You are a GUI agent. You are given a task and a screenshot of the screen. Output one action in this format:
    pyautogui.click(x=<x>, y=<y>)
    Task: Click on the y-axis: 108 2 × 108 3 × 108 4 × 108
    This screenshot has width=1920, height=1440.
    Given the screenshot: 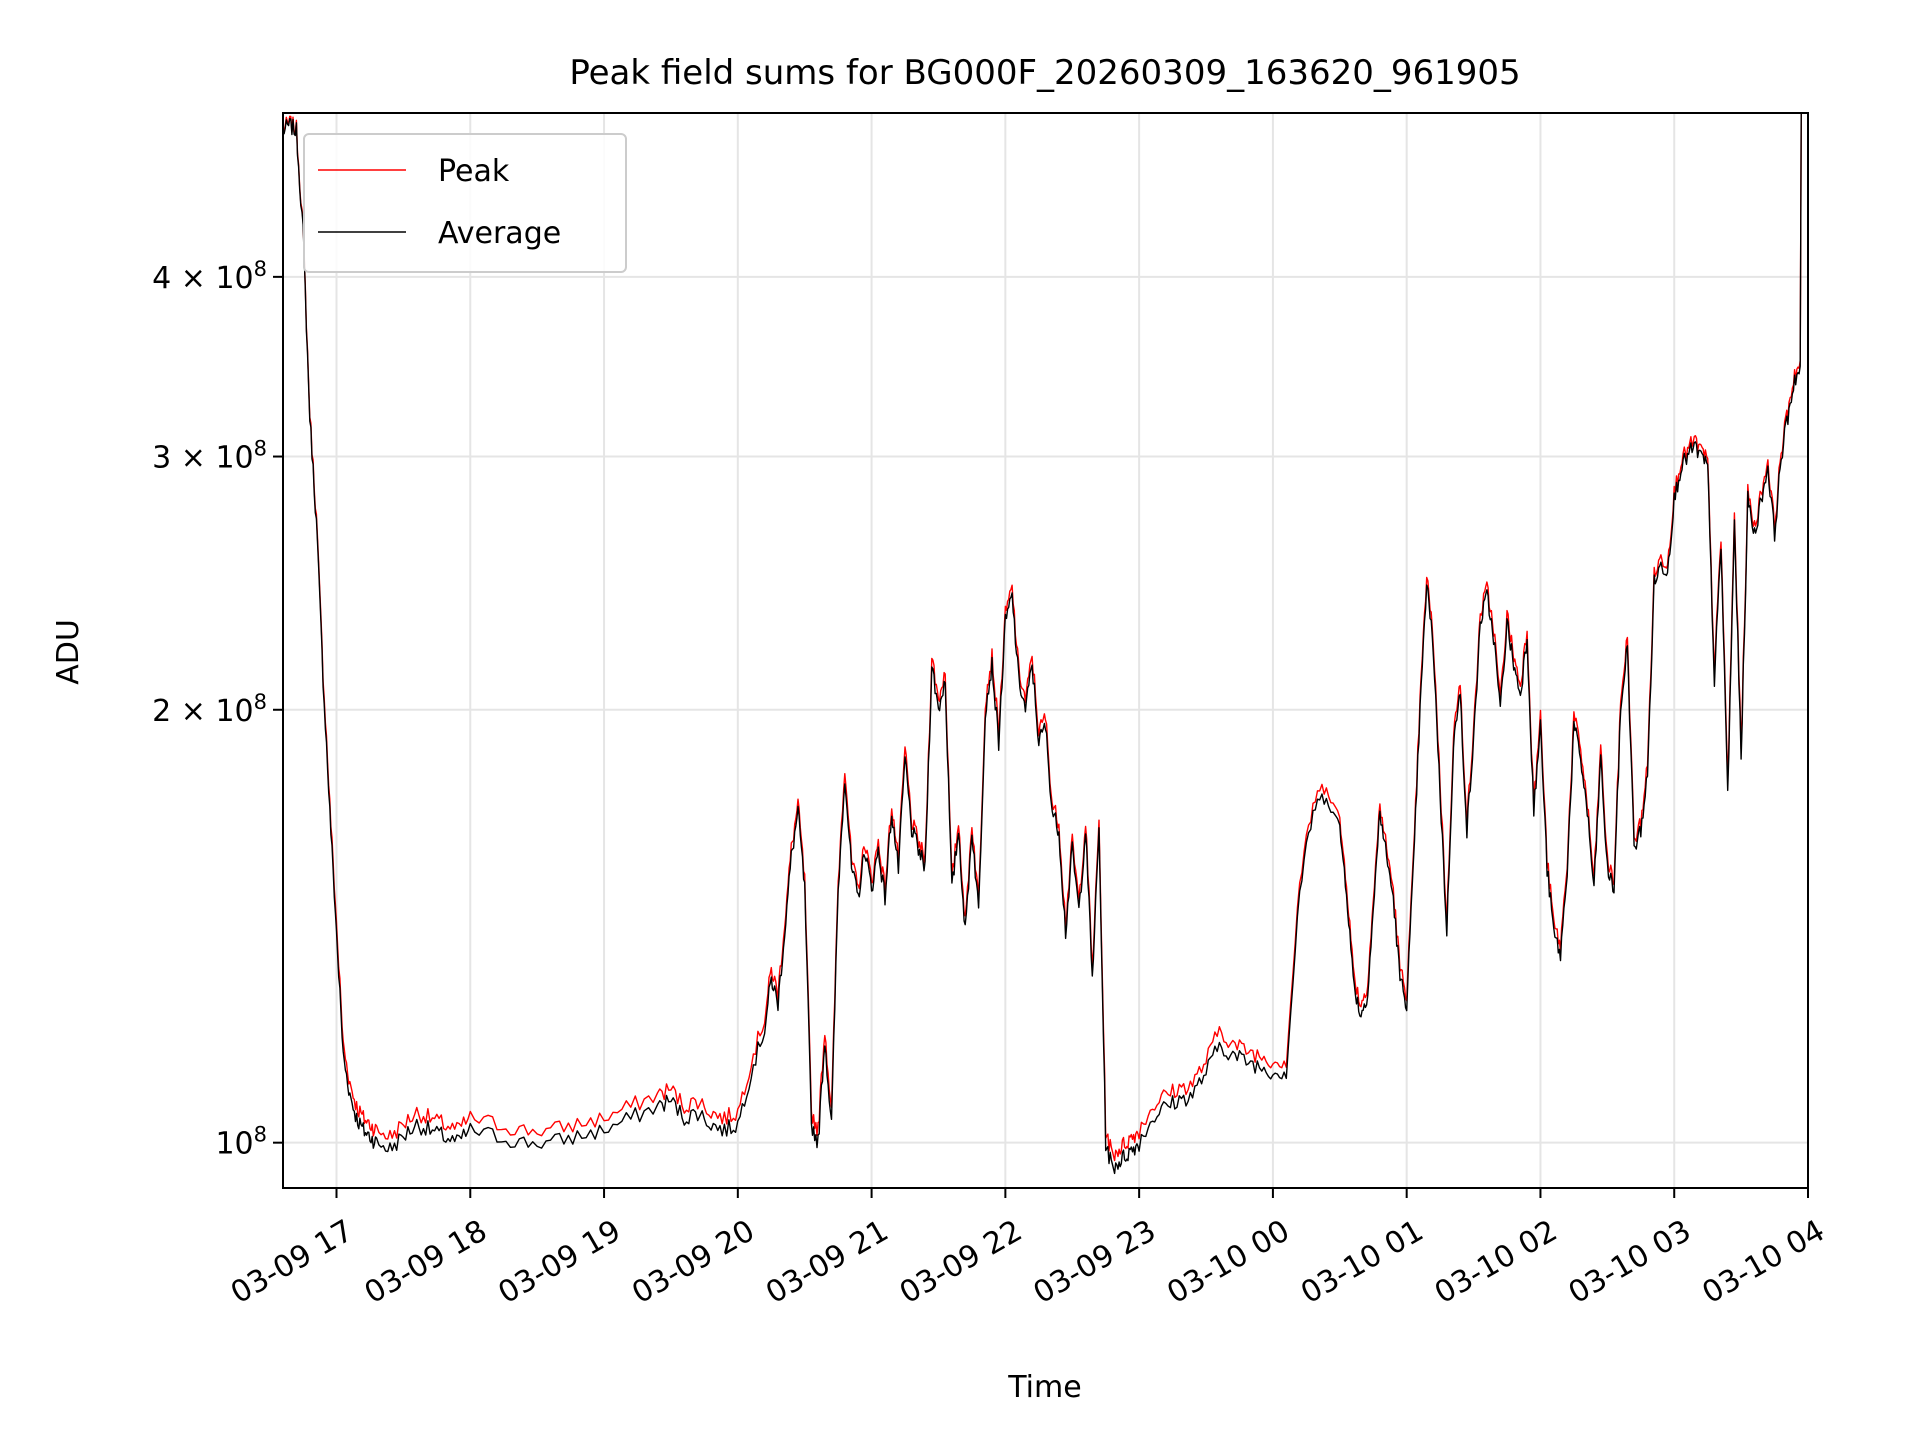 What is the action you would take?
    pyautogui.click(x=217, y=709)
    